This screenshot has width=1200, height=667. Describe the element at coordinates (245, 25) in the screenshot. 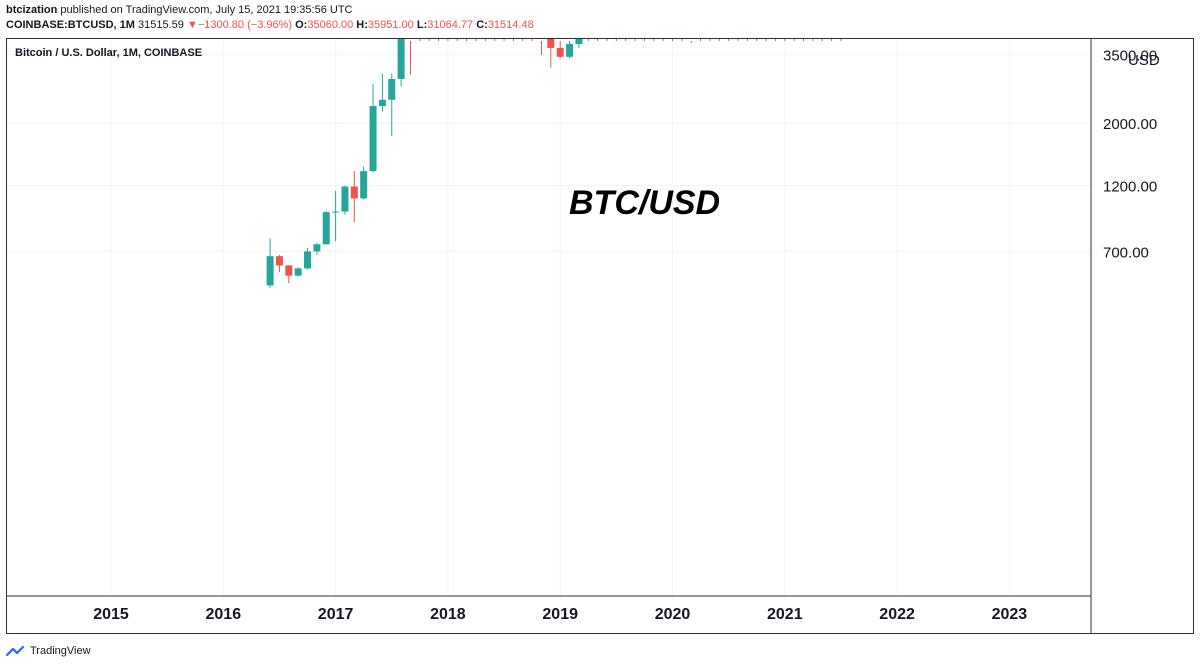

I see `change-value: −1300.80 (−3.96%)` at that location.